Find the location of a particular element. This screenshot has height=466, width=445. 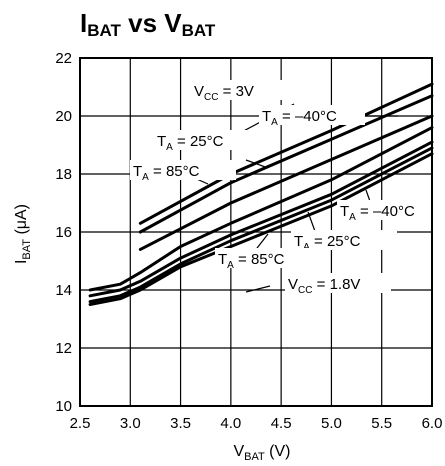

x-axis-label: VBAT (V) is located at coordinates (261, 453).